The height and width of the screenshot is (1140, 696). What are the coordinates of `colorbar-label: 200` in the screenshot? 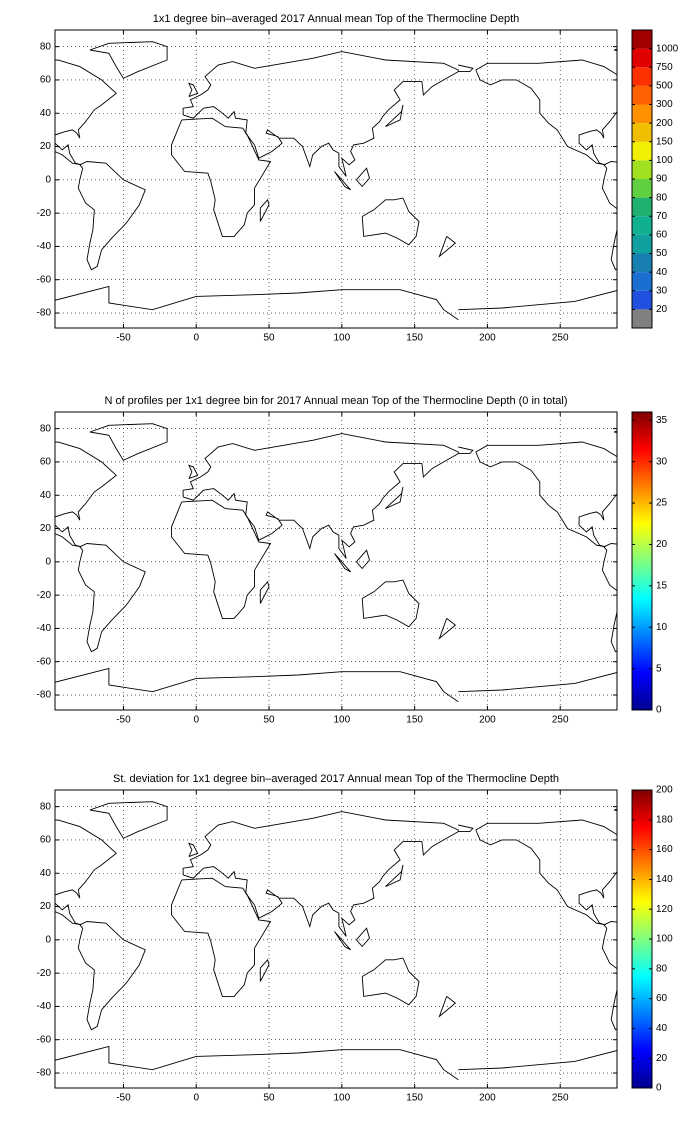 It's located at (664, 123).